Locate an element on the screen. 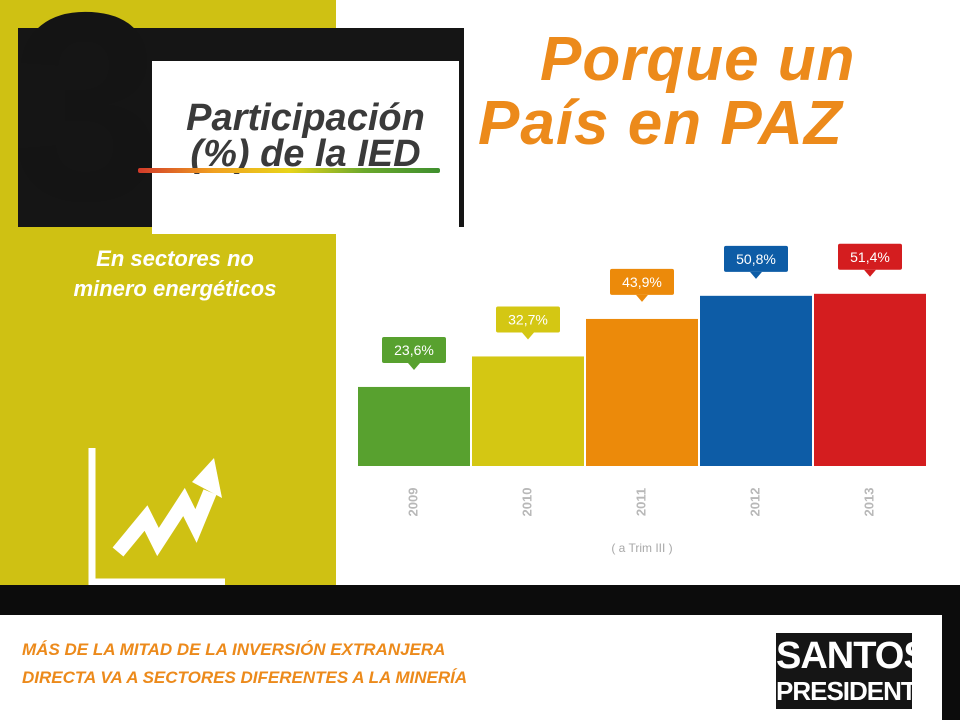  tick-label-2011: 2011 is located at coordinates (640, 502).